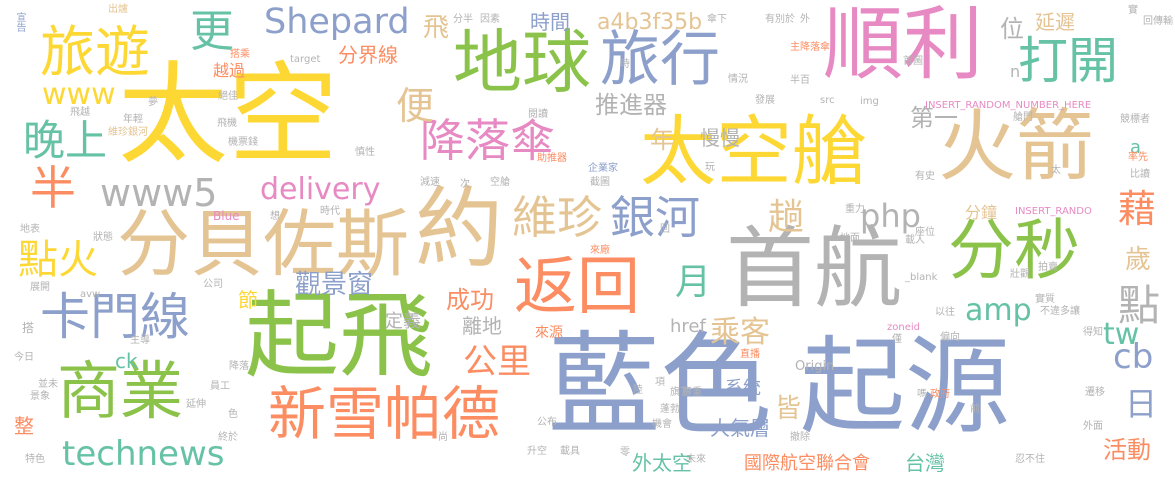 The height and width of the screenshot is (482, 1175). I want to click on word-shepard: Shepard, so click(337, 22).